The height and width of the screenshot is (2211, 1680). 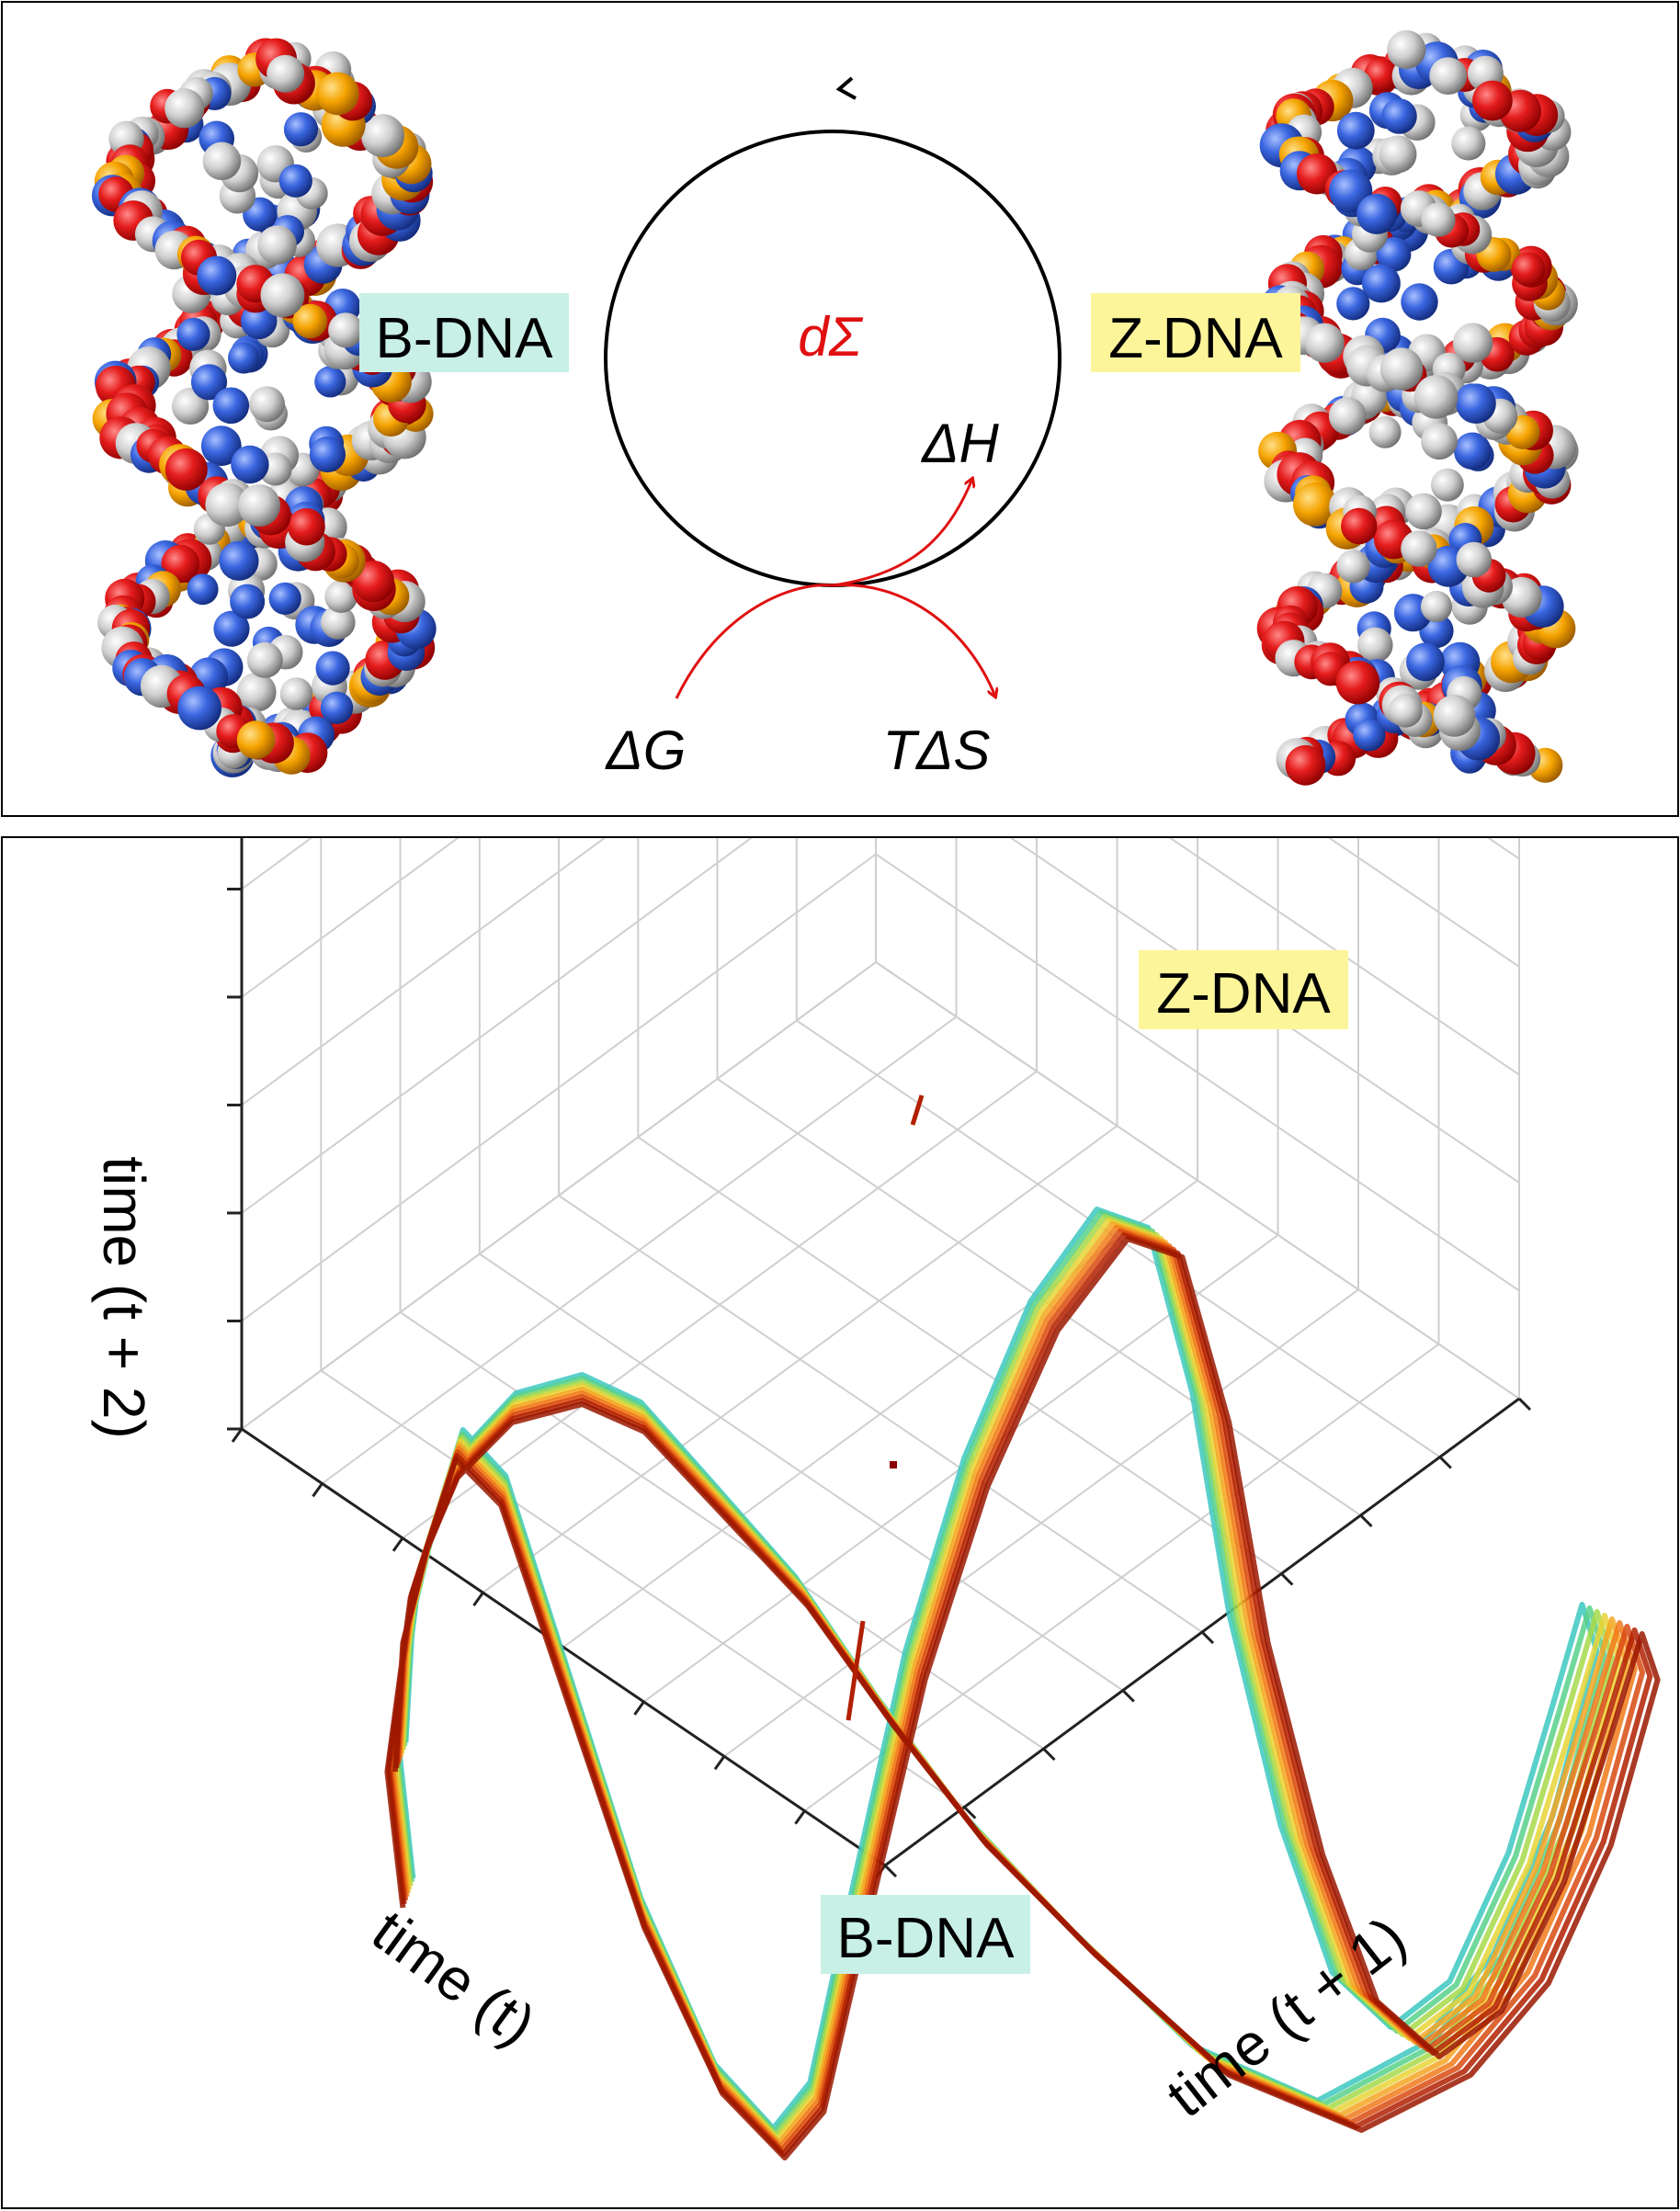 What do you see at coordinates (823, 589) in the screenshot?
I see `delta-g-to-delta-h-arrow` at bounding box center [823, 589].